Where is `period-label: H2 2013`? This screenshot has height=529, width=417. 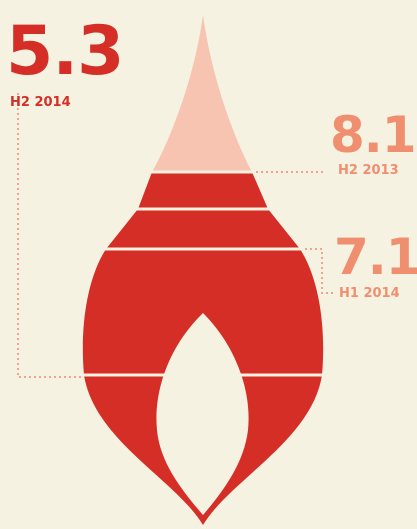
period-label: H2 2013 is located at coordinates (368, 170).